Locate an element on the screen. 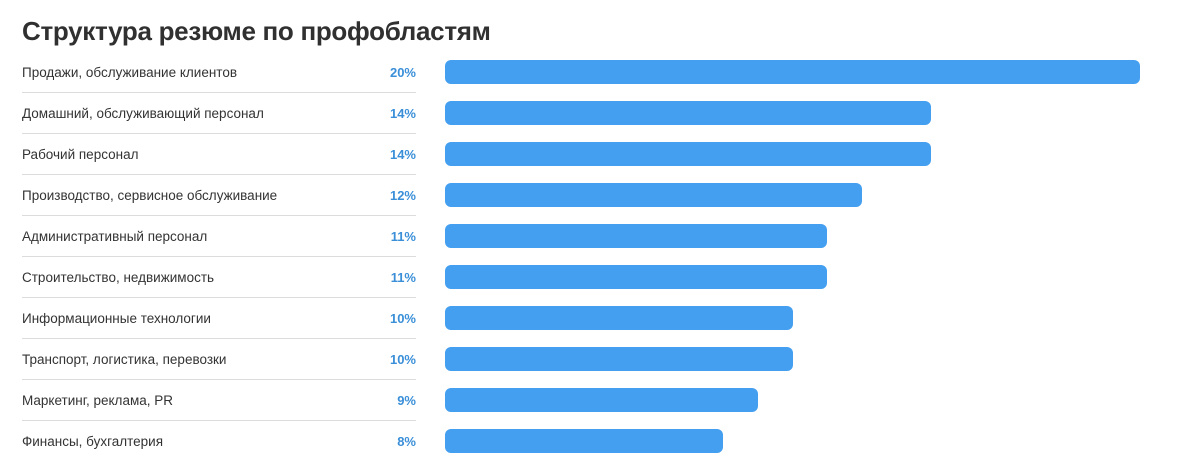  chart-row: Маркетинг, реклама, PR 9% is located at coordinates (599, 400).